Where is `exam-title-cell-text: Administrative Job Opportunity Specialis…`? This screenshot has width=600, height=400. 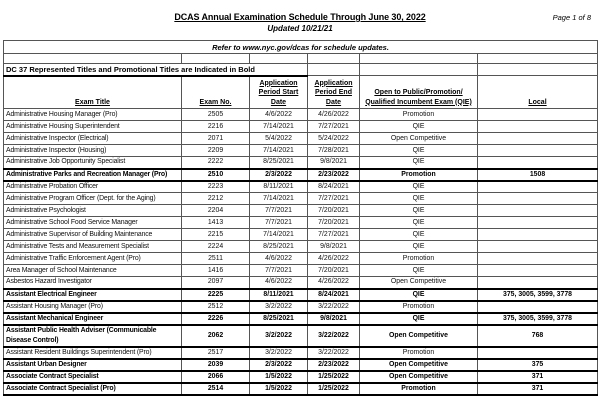
exam-title-cell-text: Administrative Job Opportunity Specialis… is located at coordinates (66, 162).